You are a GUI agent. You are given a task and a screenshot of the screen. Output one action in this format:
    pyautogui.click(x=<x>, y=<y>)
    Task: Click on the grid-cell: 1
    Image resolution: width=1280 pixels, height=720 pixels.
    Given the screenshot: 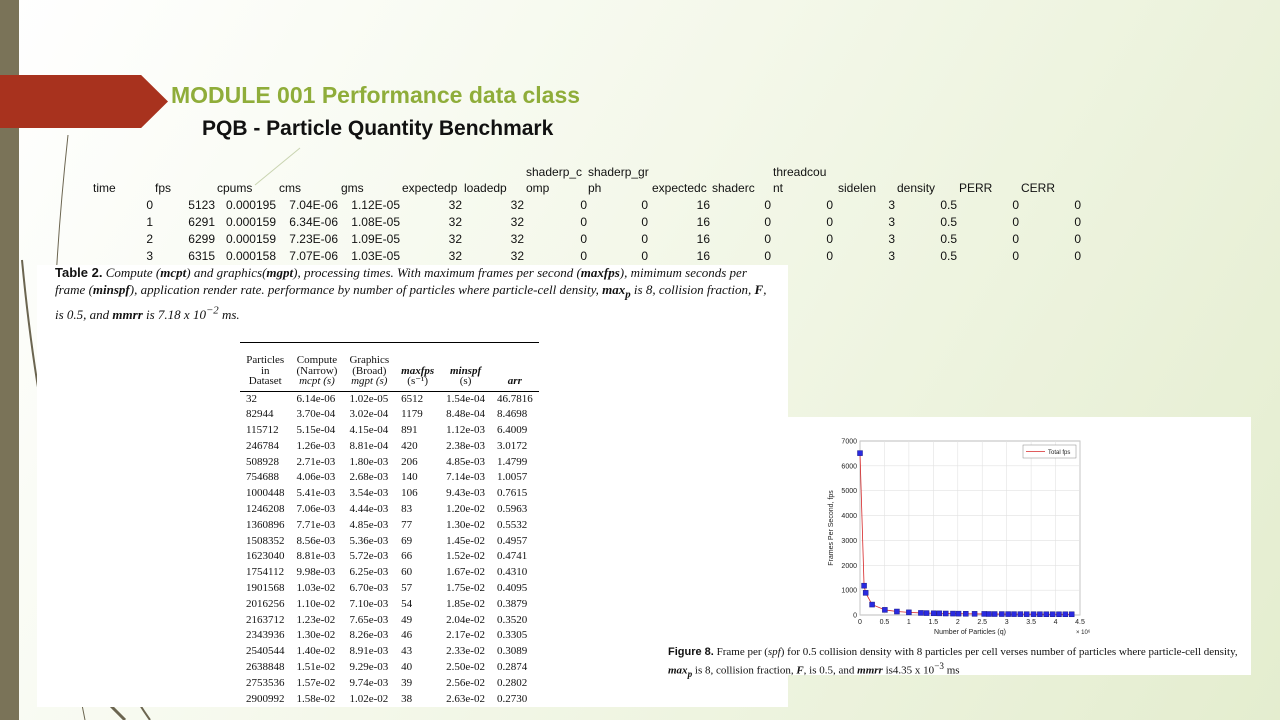 What is the action you would take?
    pyautogui.click(x=149, y=222)
    